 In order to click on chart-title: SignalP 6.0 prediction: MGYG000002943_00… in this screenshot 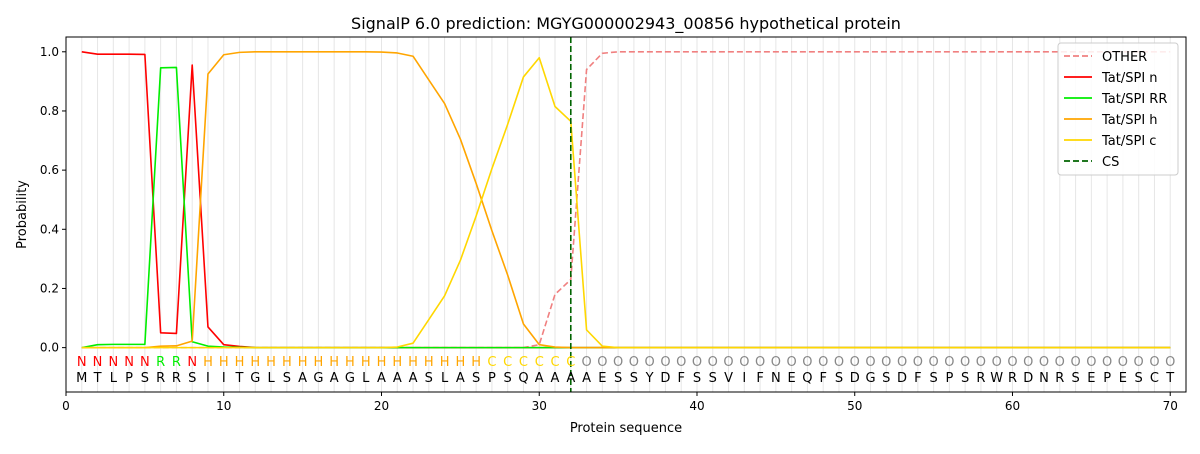, I will do `click(626, 24)`.